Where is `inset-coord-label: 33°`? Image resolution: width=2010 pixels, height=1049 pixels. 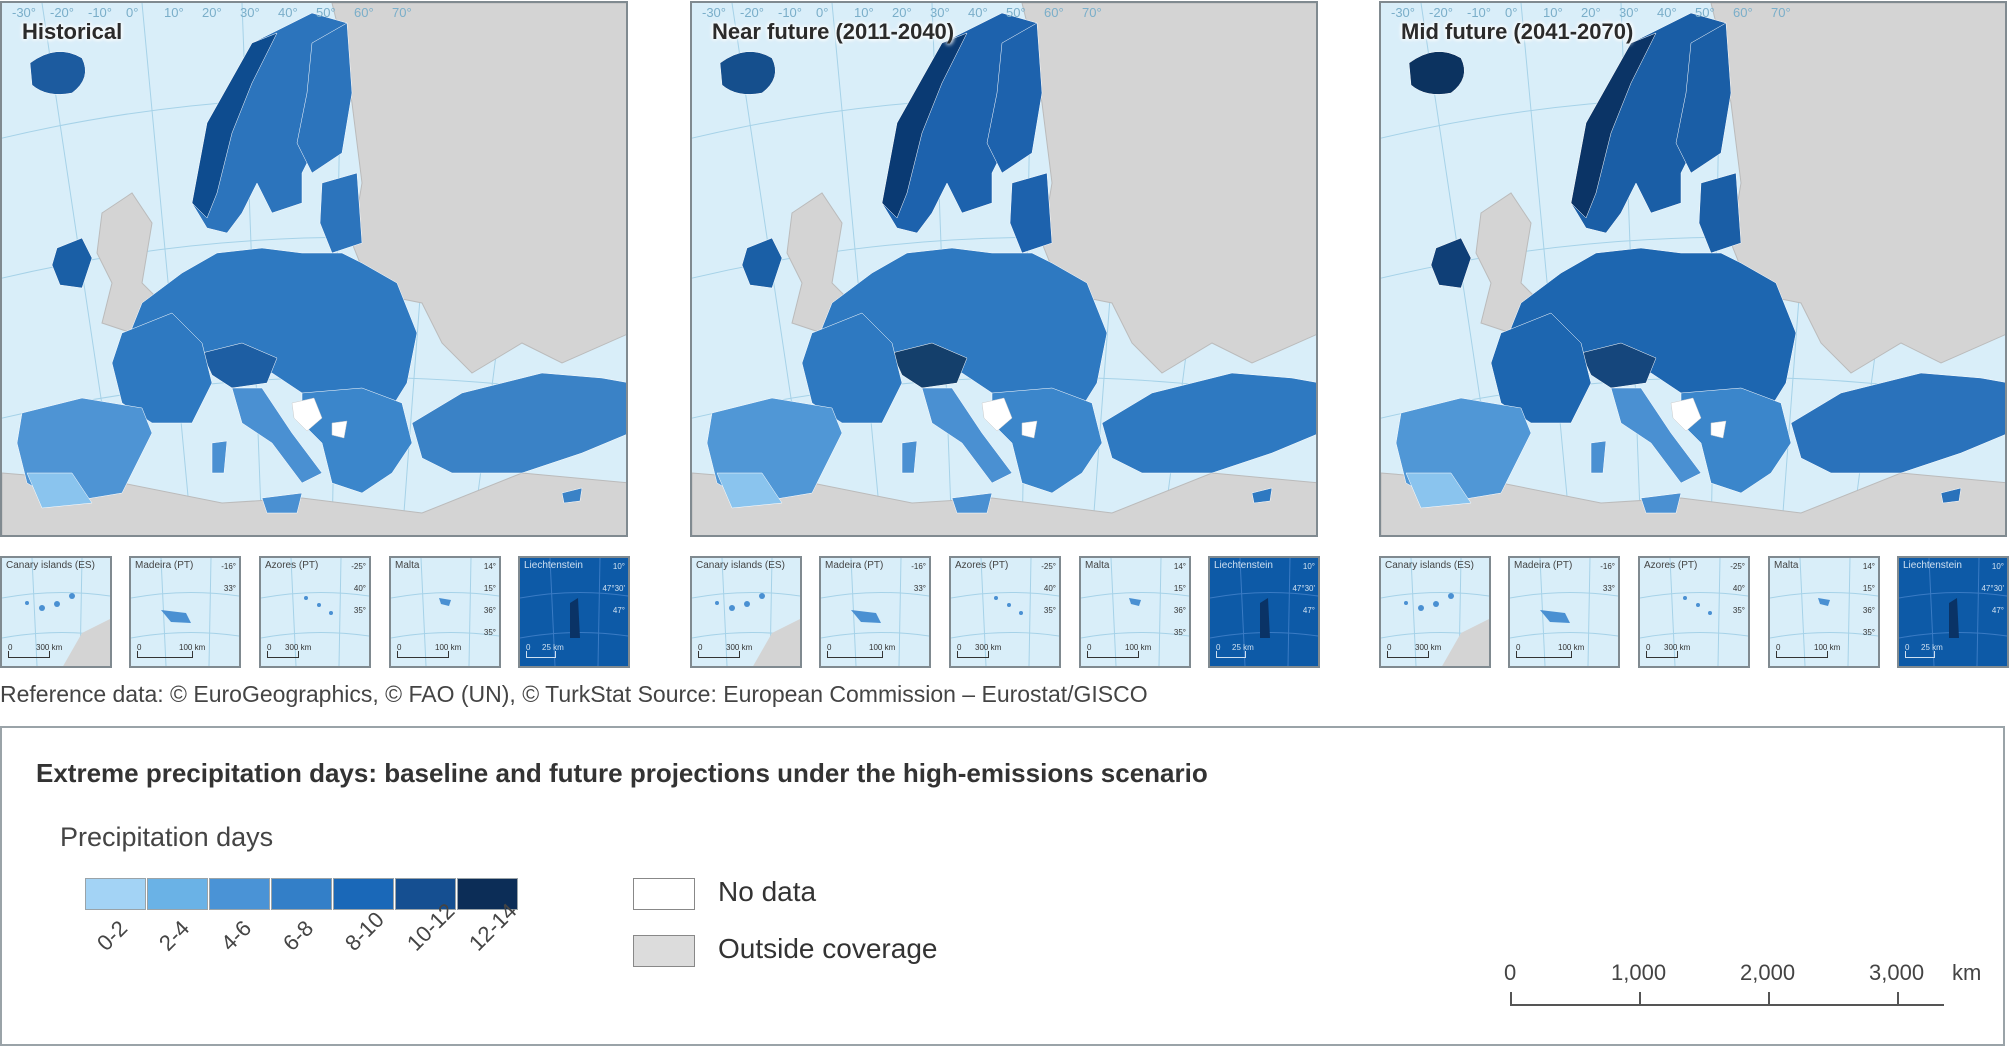
inset-coord-label: 33° is located at coordinates (919, 588).